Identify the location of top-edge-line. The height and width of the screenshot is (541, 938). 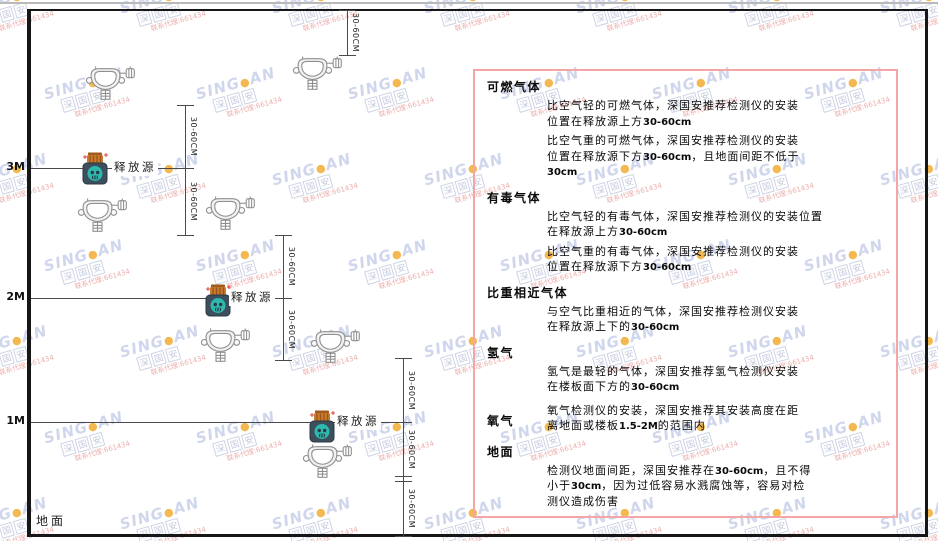
(469, 3).